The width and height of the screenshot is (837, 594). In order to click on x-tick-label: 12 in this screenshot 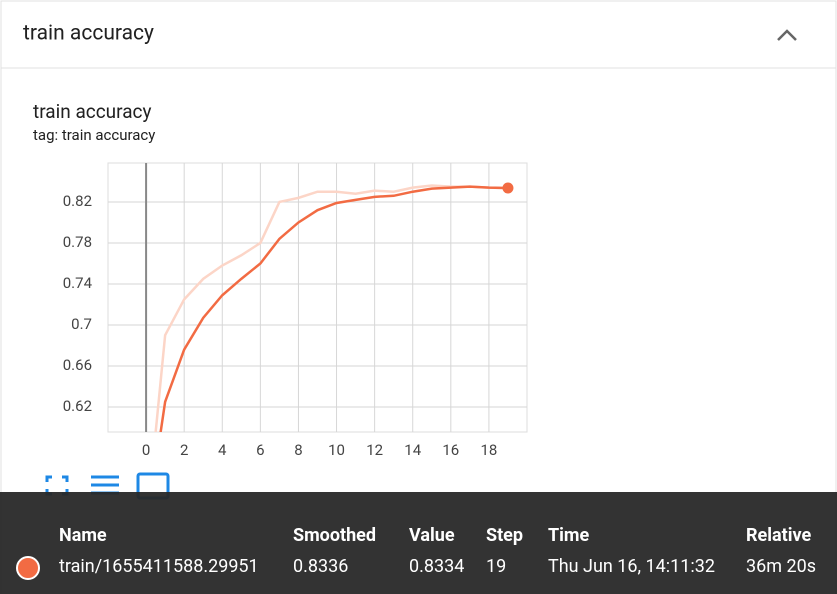, I will do `click(374, 450)`.